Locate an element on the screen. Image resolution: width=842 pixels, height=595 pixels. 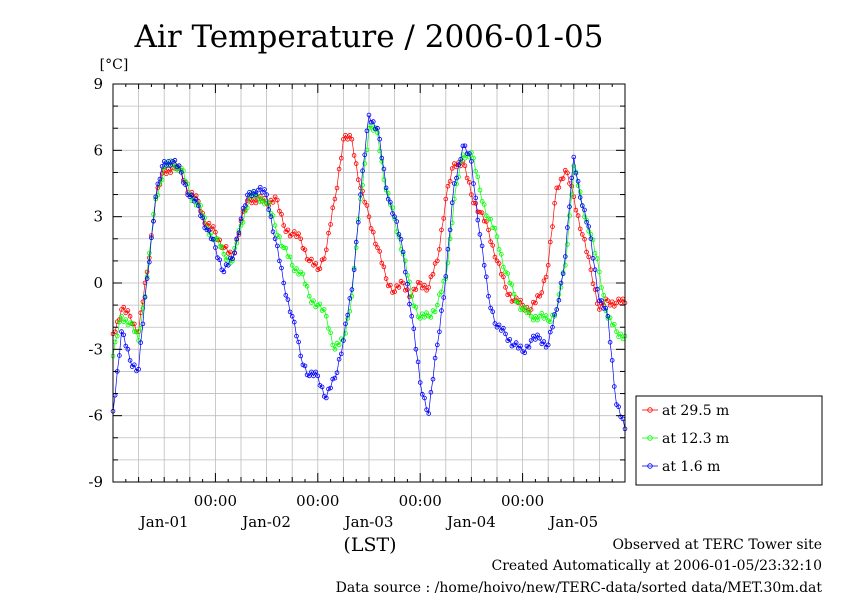
x-date-label: Jan-04 is located at coordinates (470, 522).